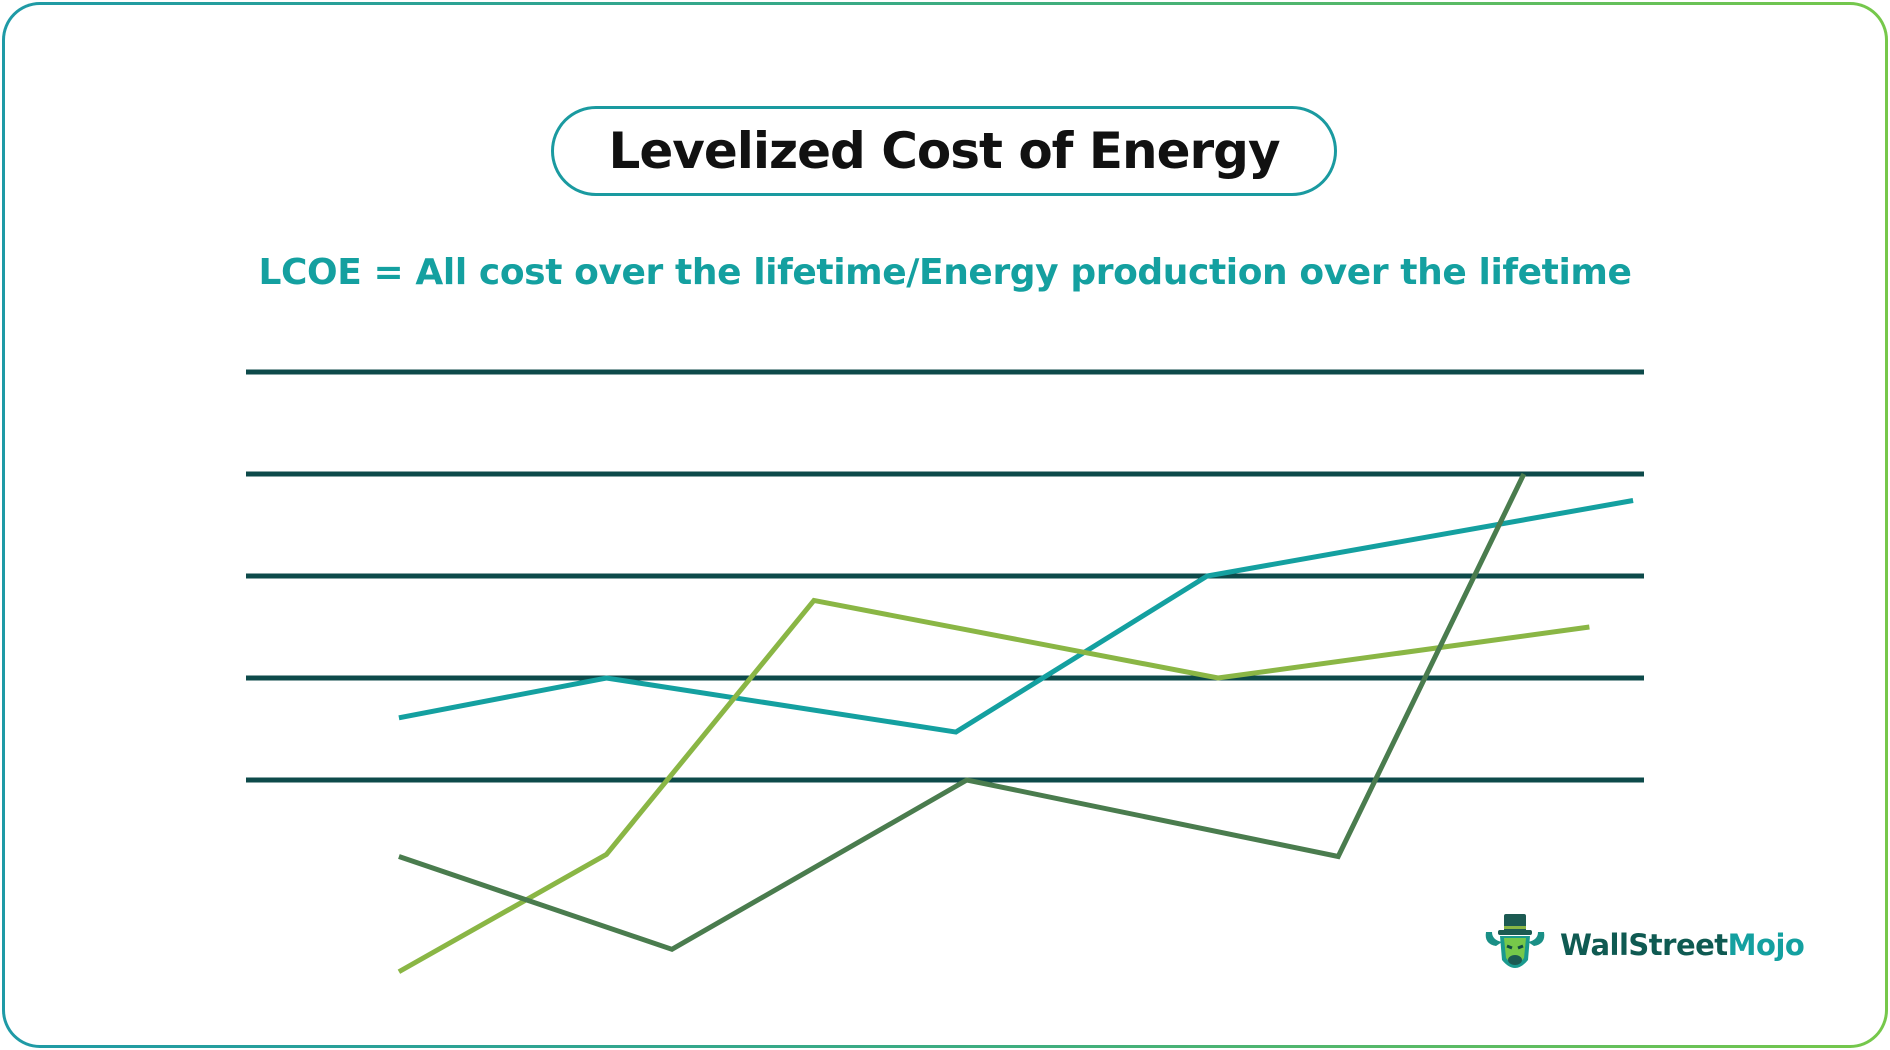 This screenshot has height=1050, width=1890. I want to click on brand-name-part2: Mojo, so click(1766, 945).